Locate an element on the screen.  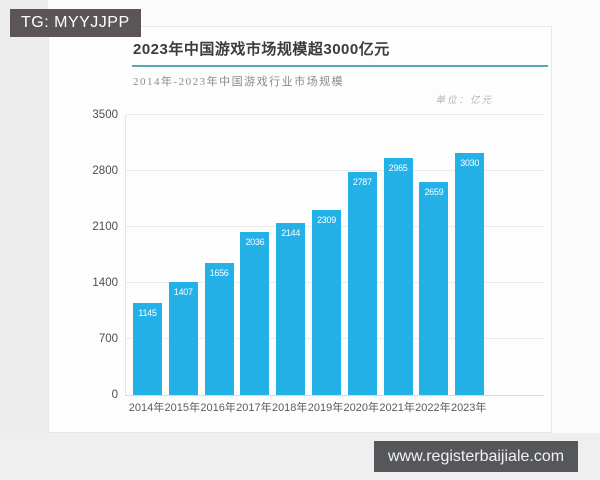
bar: 2309 is located at coordinates (326, 302).